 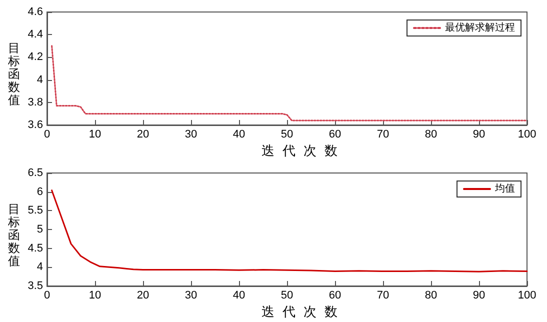 What do you see at coordinates (35, 34) in the screenshot?
I see `y-tick-label: 4.4` at bounding box center [35, 34].